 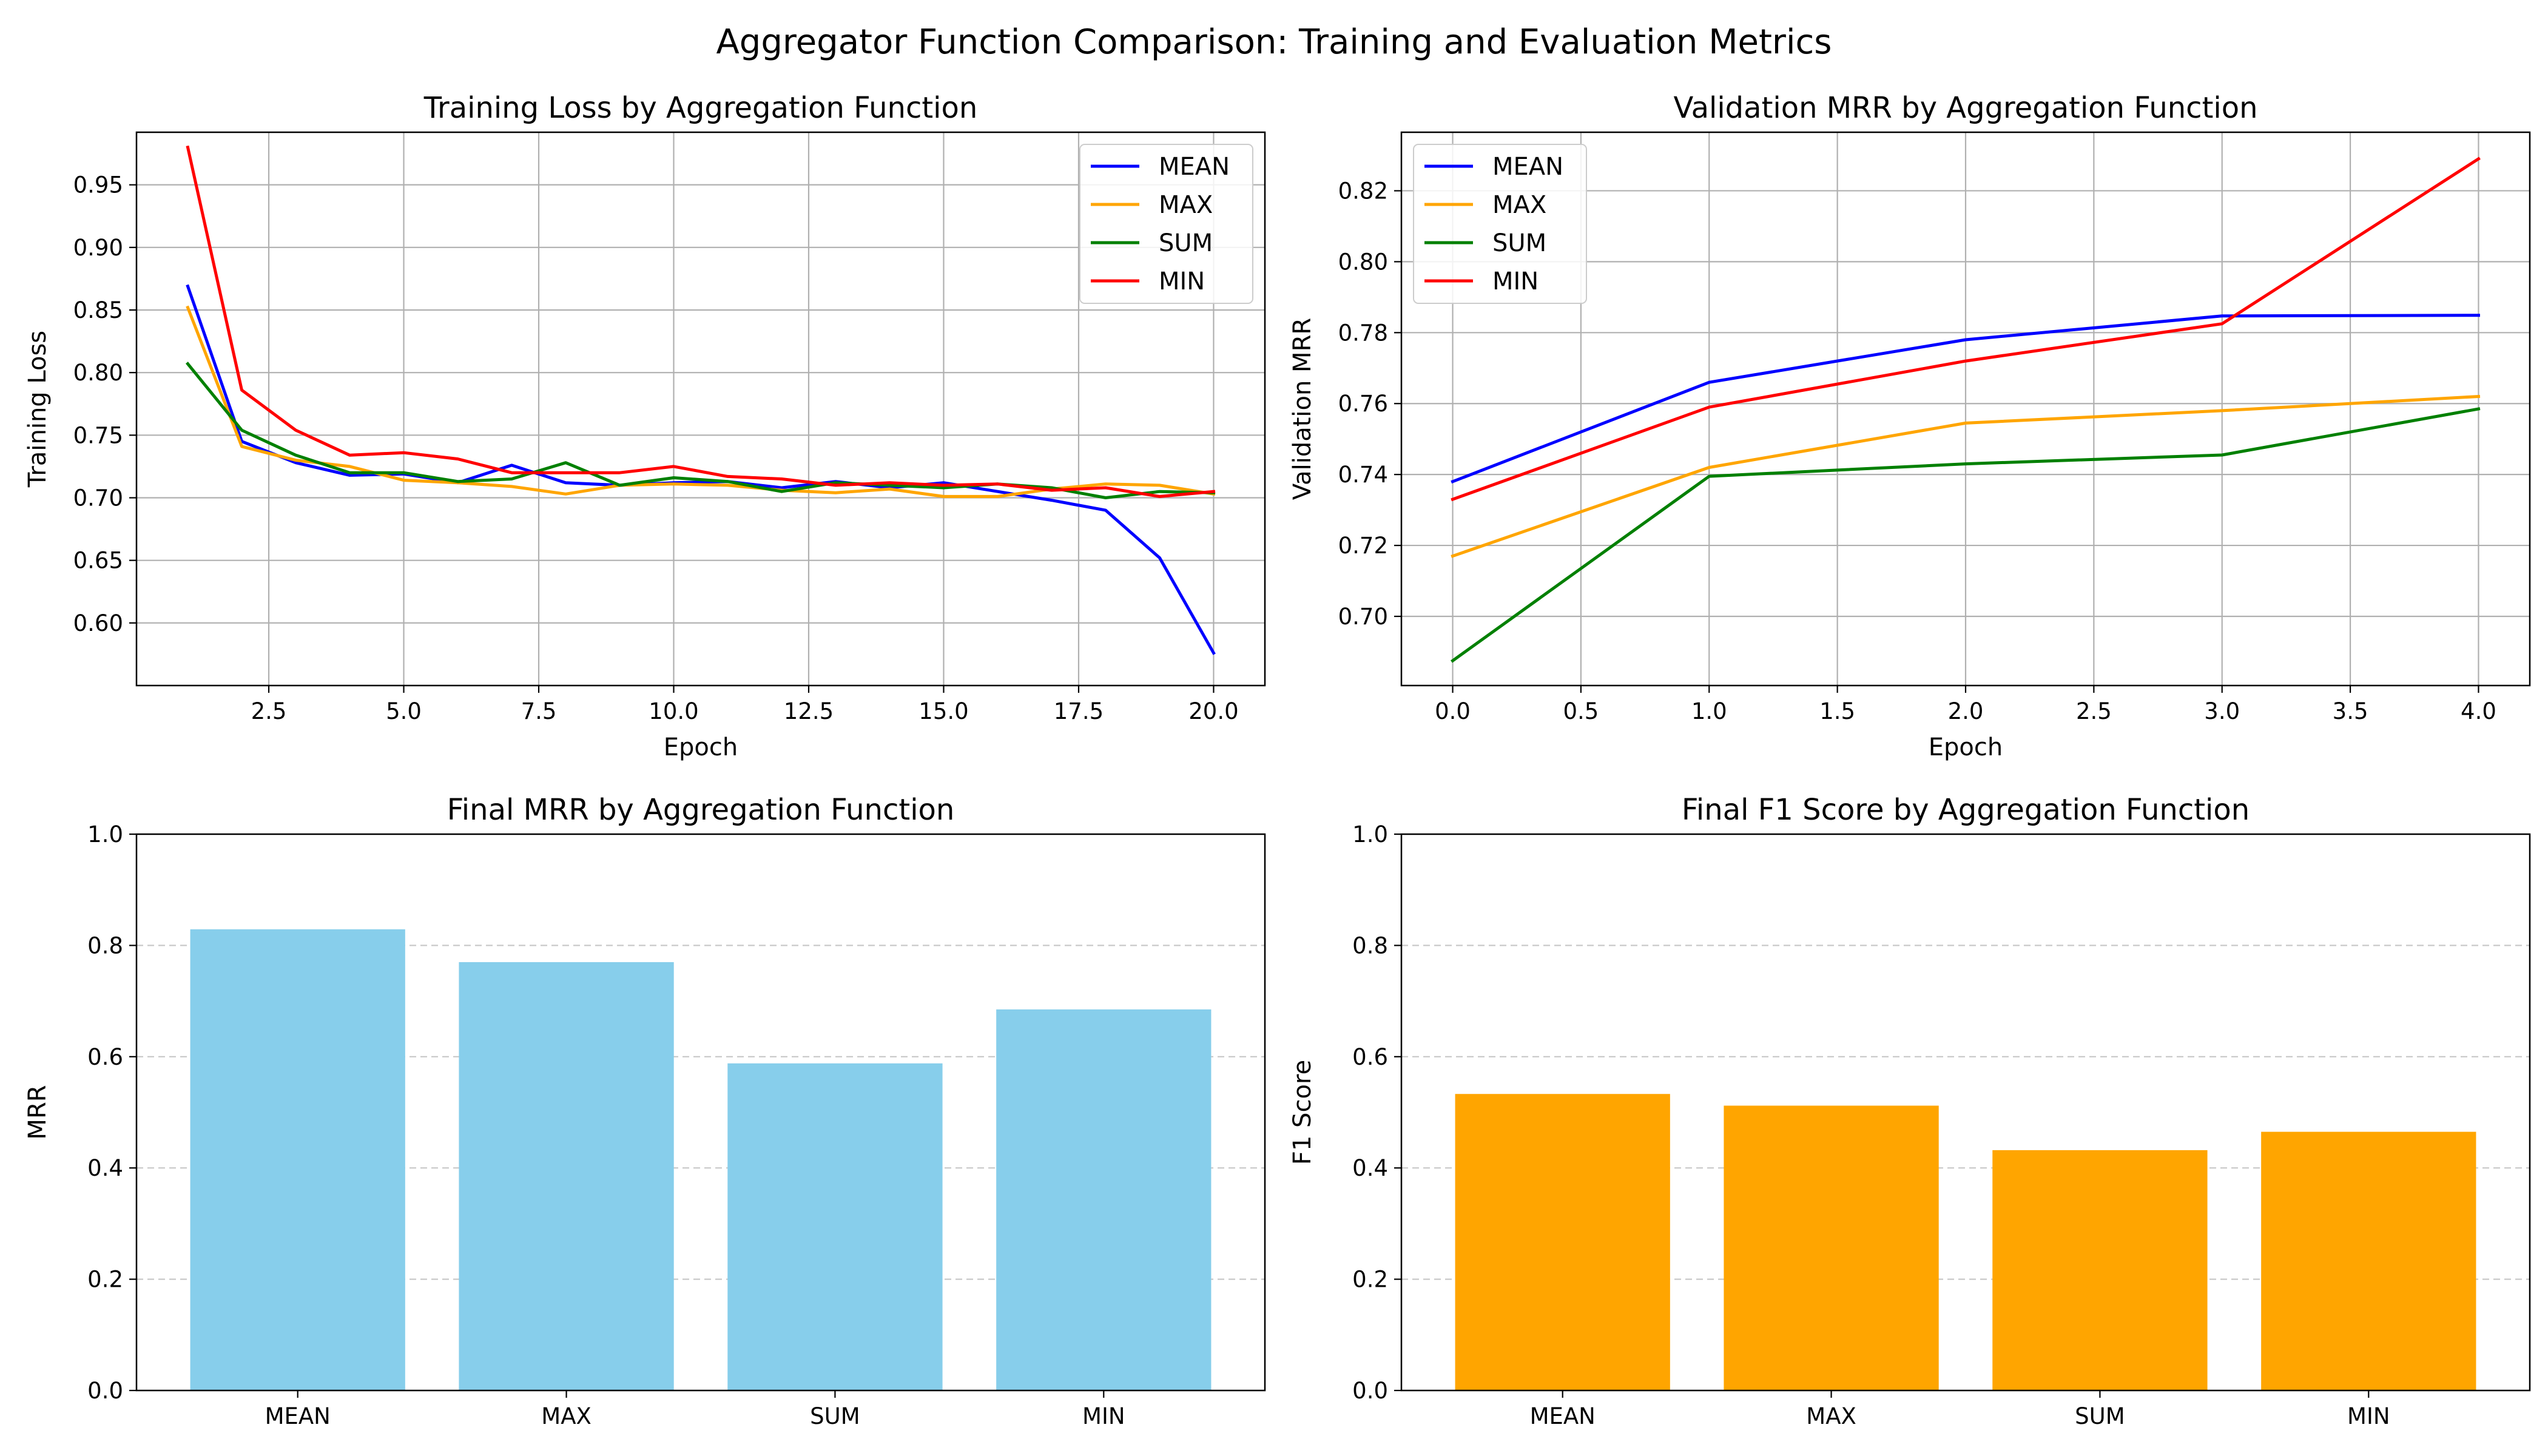 What do you see at coordinates (700, 108) in the screenshot?
I see `subplot-title: Training Loss by Aggregation Function` at bounding box center [700, 108].